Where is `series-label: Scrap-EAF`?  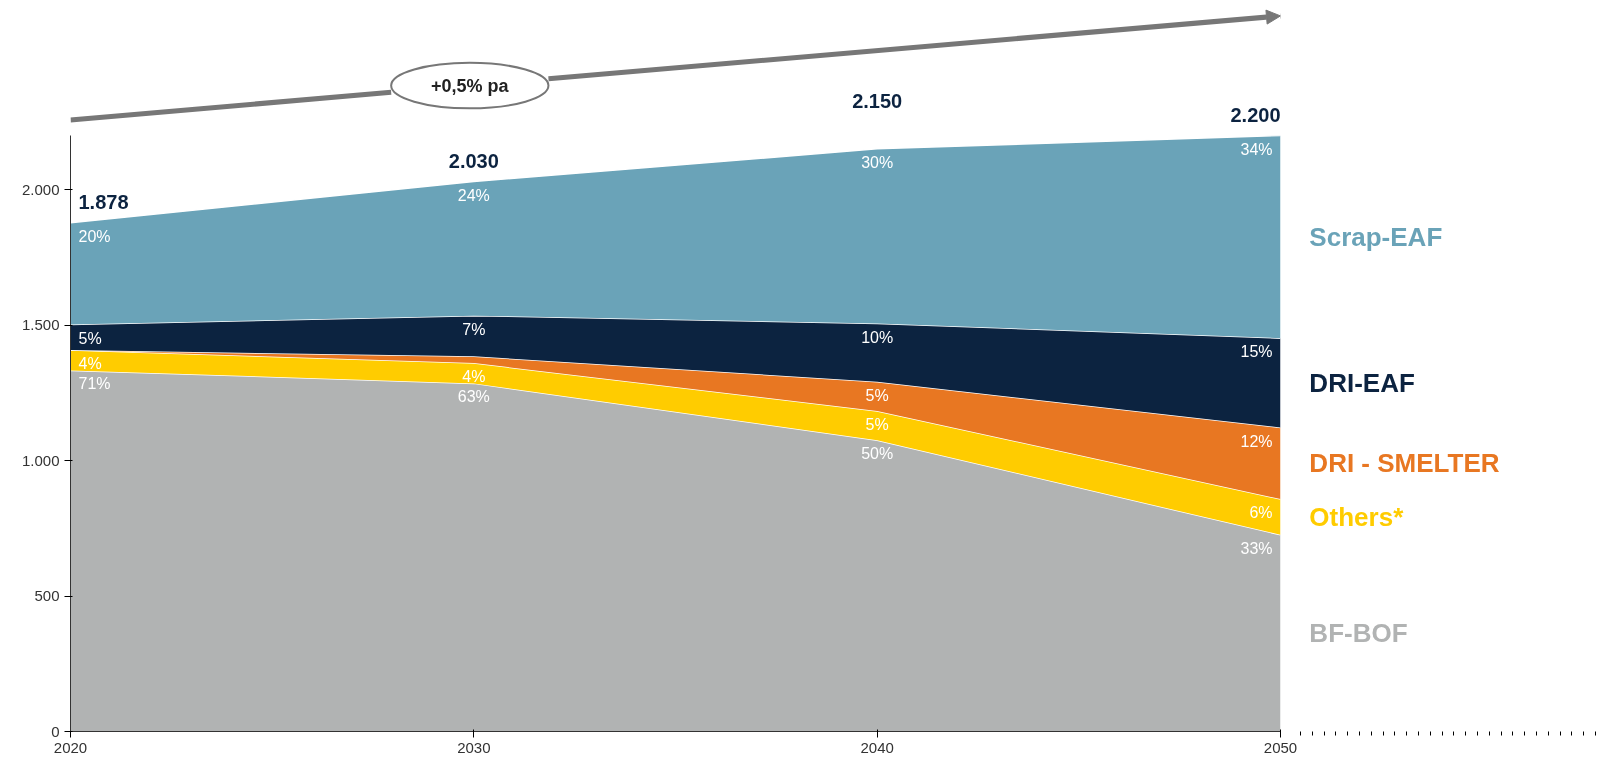
series-label: Scrap-EAF is located at coordinates (1376, 236).